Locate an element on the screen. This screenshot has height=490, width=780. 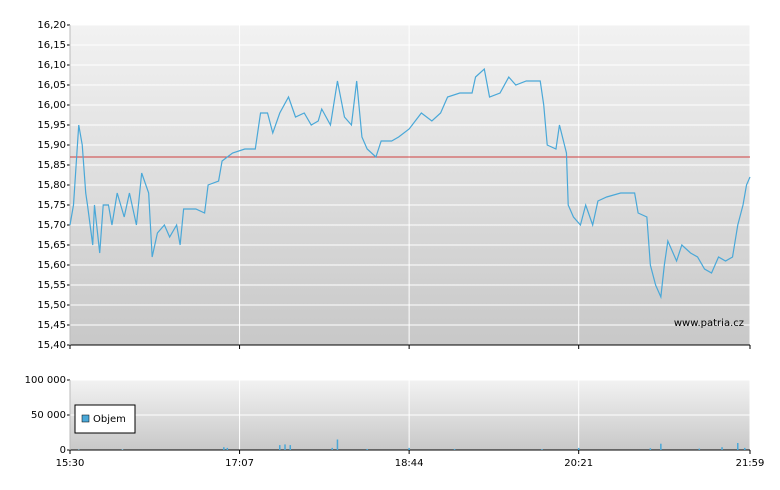
y-tick-label: 100 000 is located at coordinates (45, 380).